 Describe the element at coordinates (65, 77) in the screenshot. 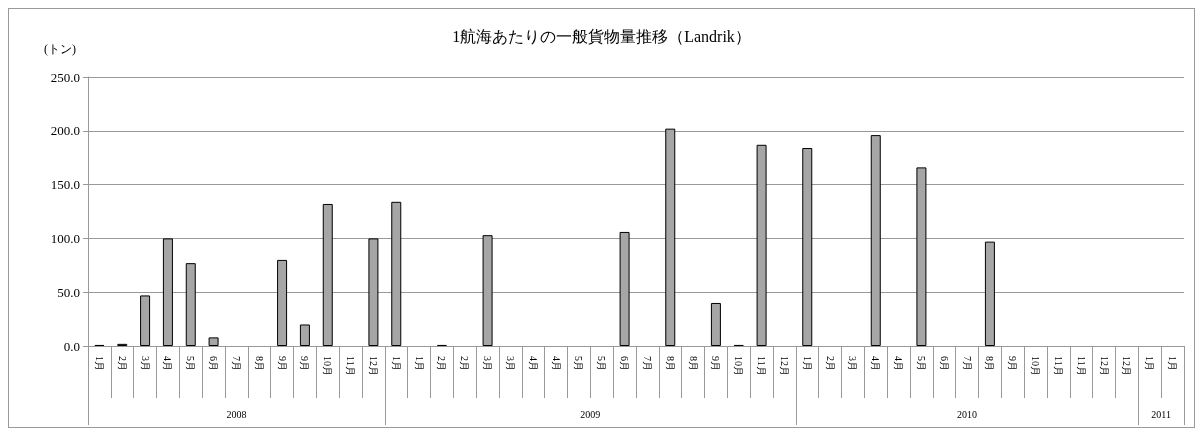

I see `y-tick-label: 250.0` at that location.